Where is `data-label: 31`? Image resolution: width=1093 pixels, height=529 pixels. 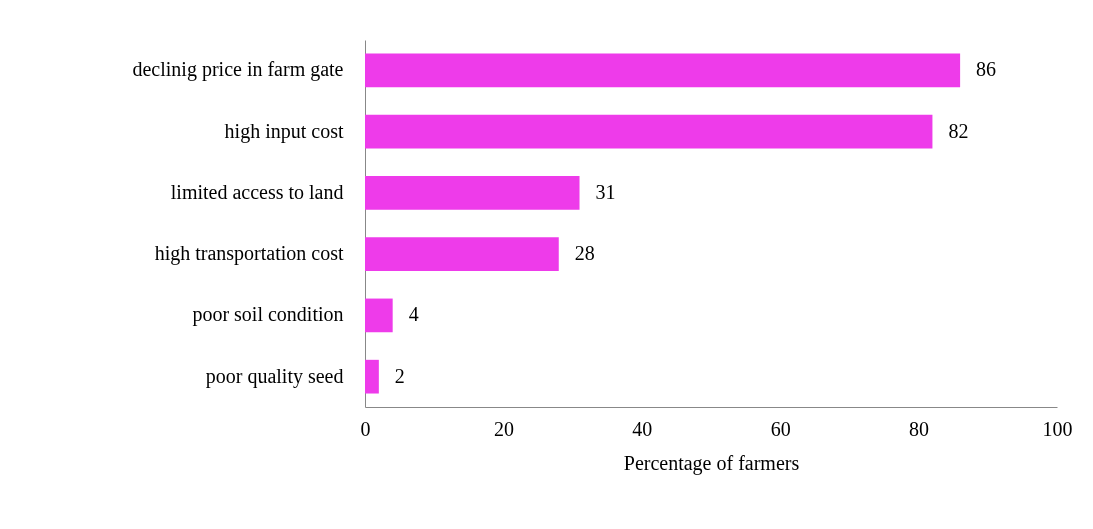
data-label: 31 is located at coordinates (605, 191).